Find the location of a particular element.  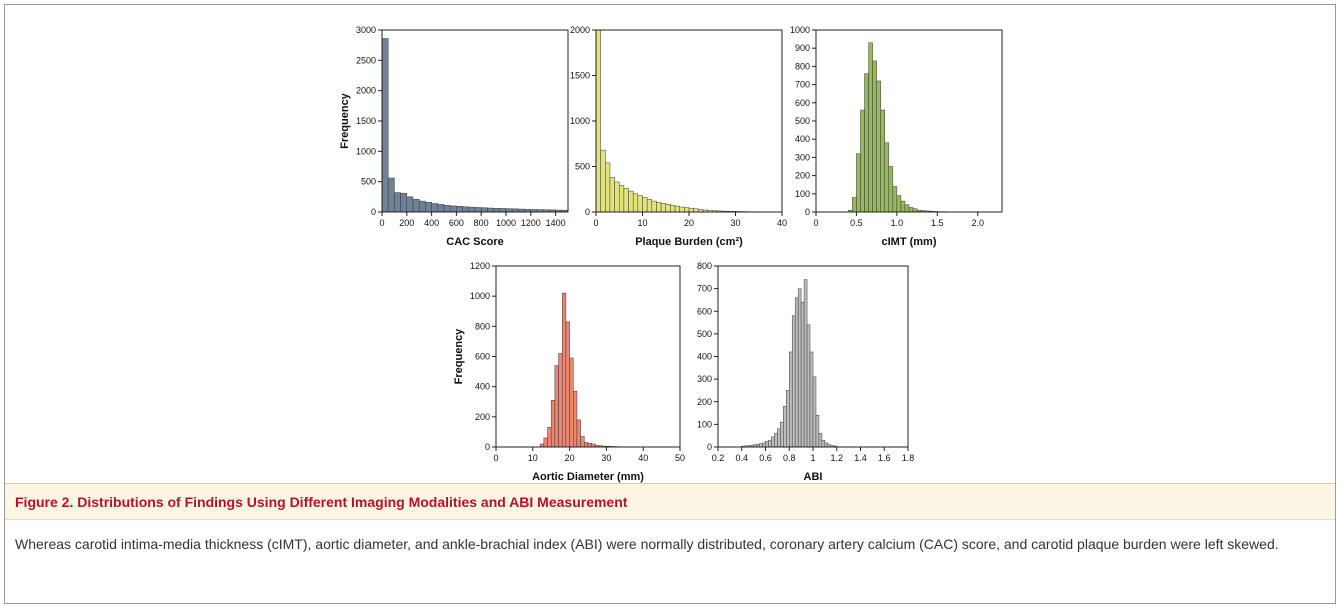

x-tick-label: 40 is located at coordinates (782, 223).